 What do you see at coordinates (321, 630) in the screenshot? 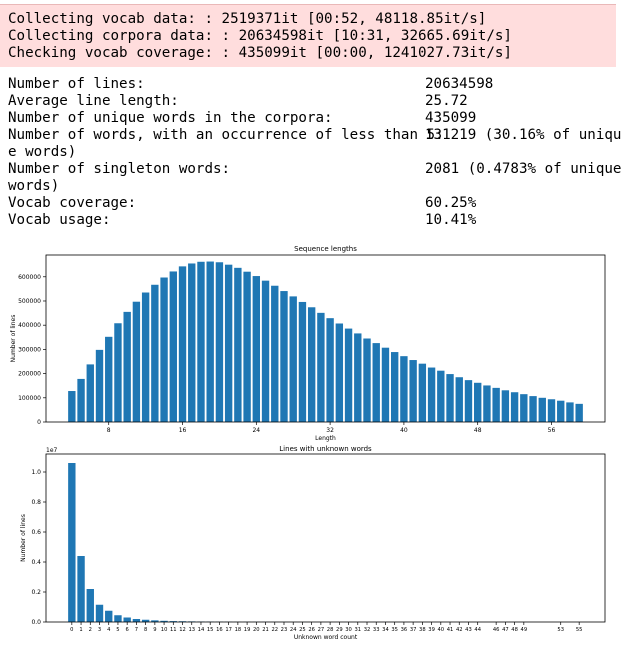
I see `x-tick-label: 27` at bounding box center [321, 630].